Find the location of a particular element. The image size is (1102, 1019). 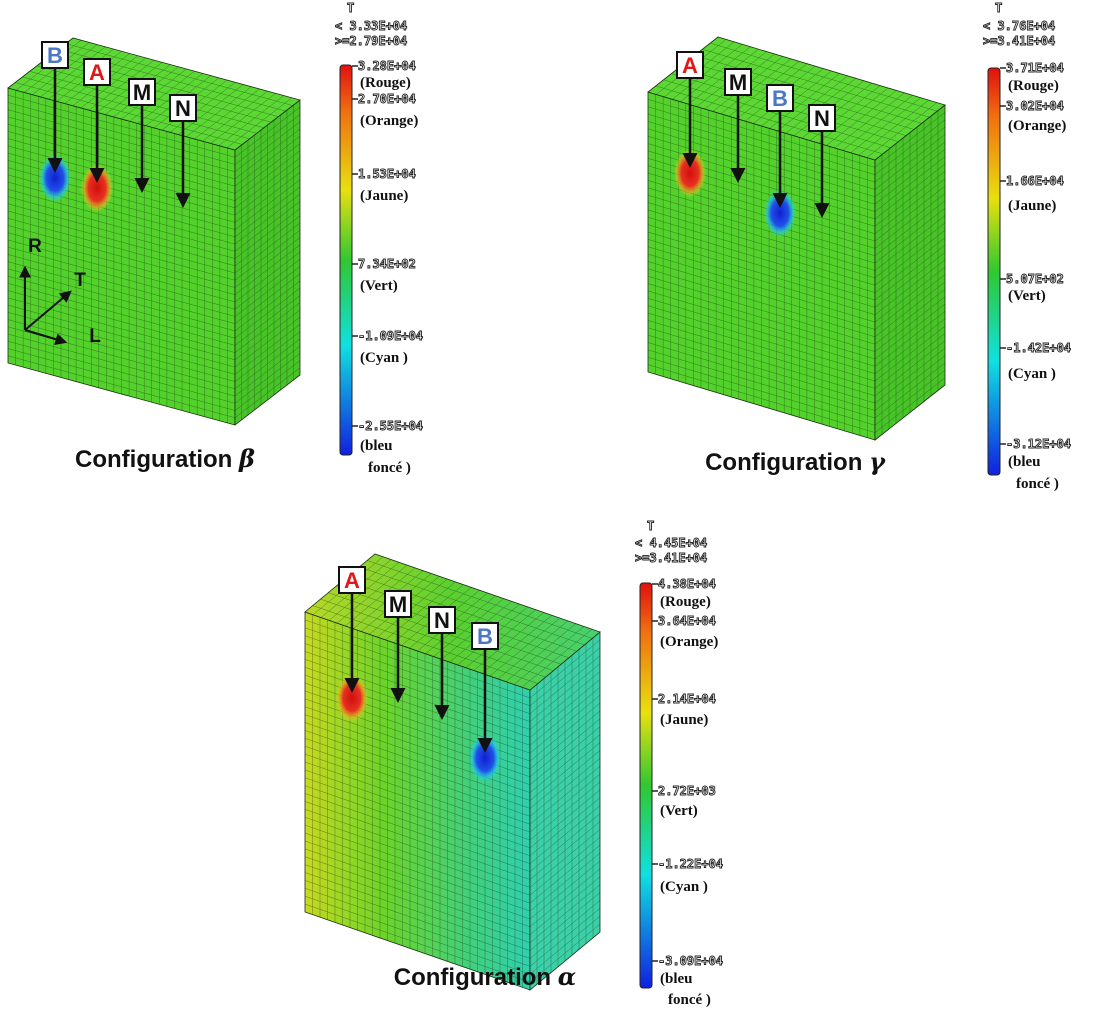

title-text: Configuration is located at coordinates (153, 459).